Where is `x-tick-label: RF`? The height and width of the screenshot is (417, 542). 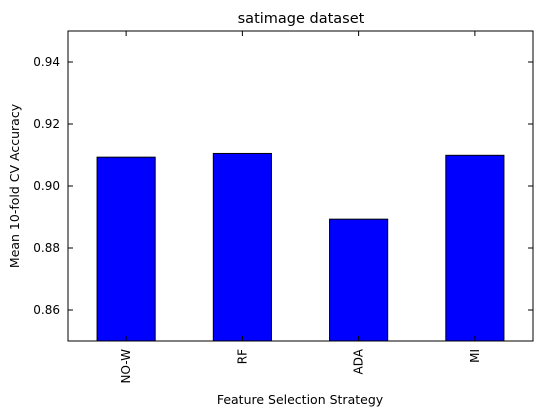 x-tick-label: RF is located at coordinates (242, 356).